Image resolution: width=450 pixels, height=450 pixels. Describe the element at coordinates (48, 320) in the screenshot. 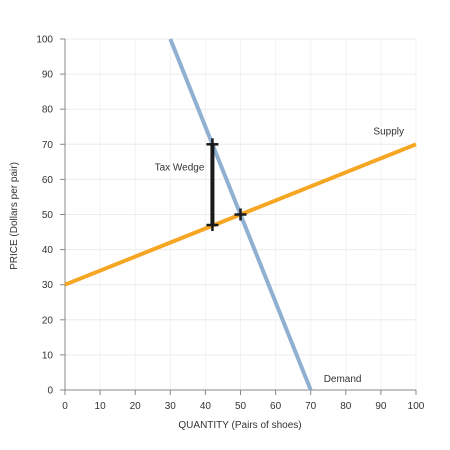

I see `y-tick-label: 20` at that location.